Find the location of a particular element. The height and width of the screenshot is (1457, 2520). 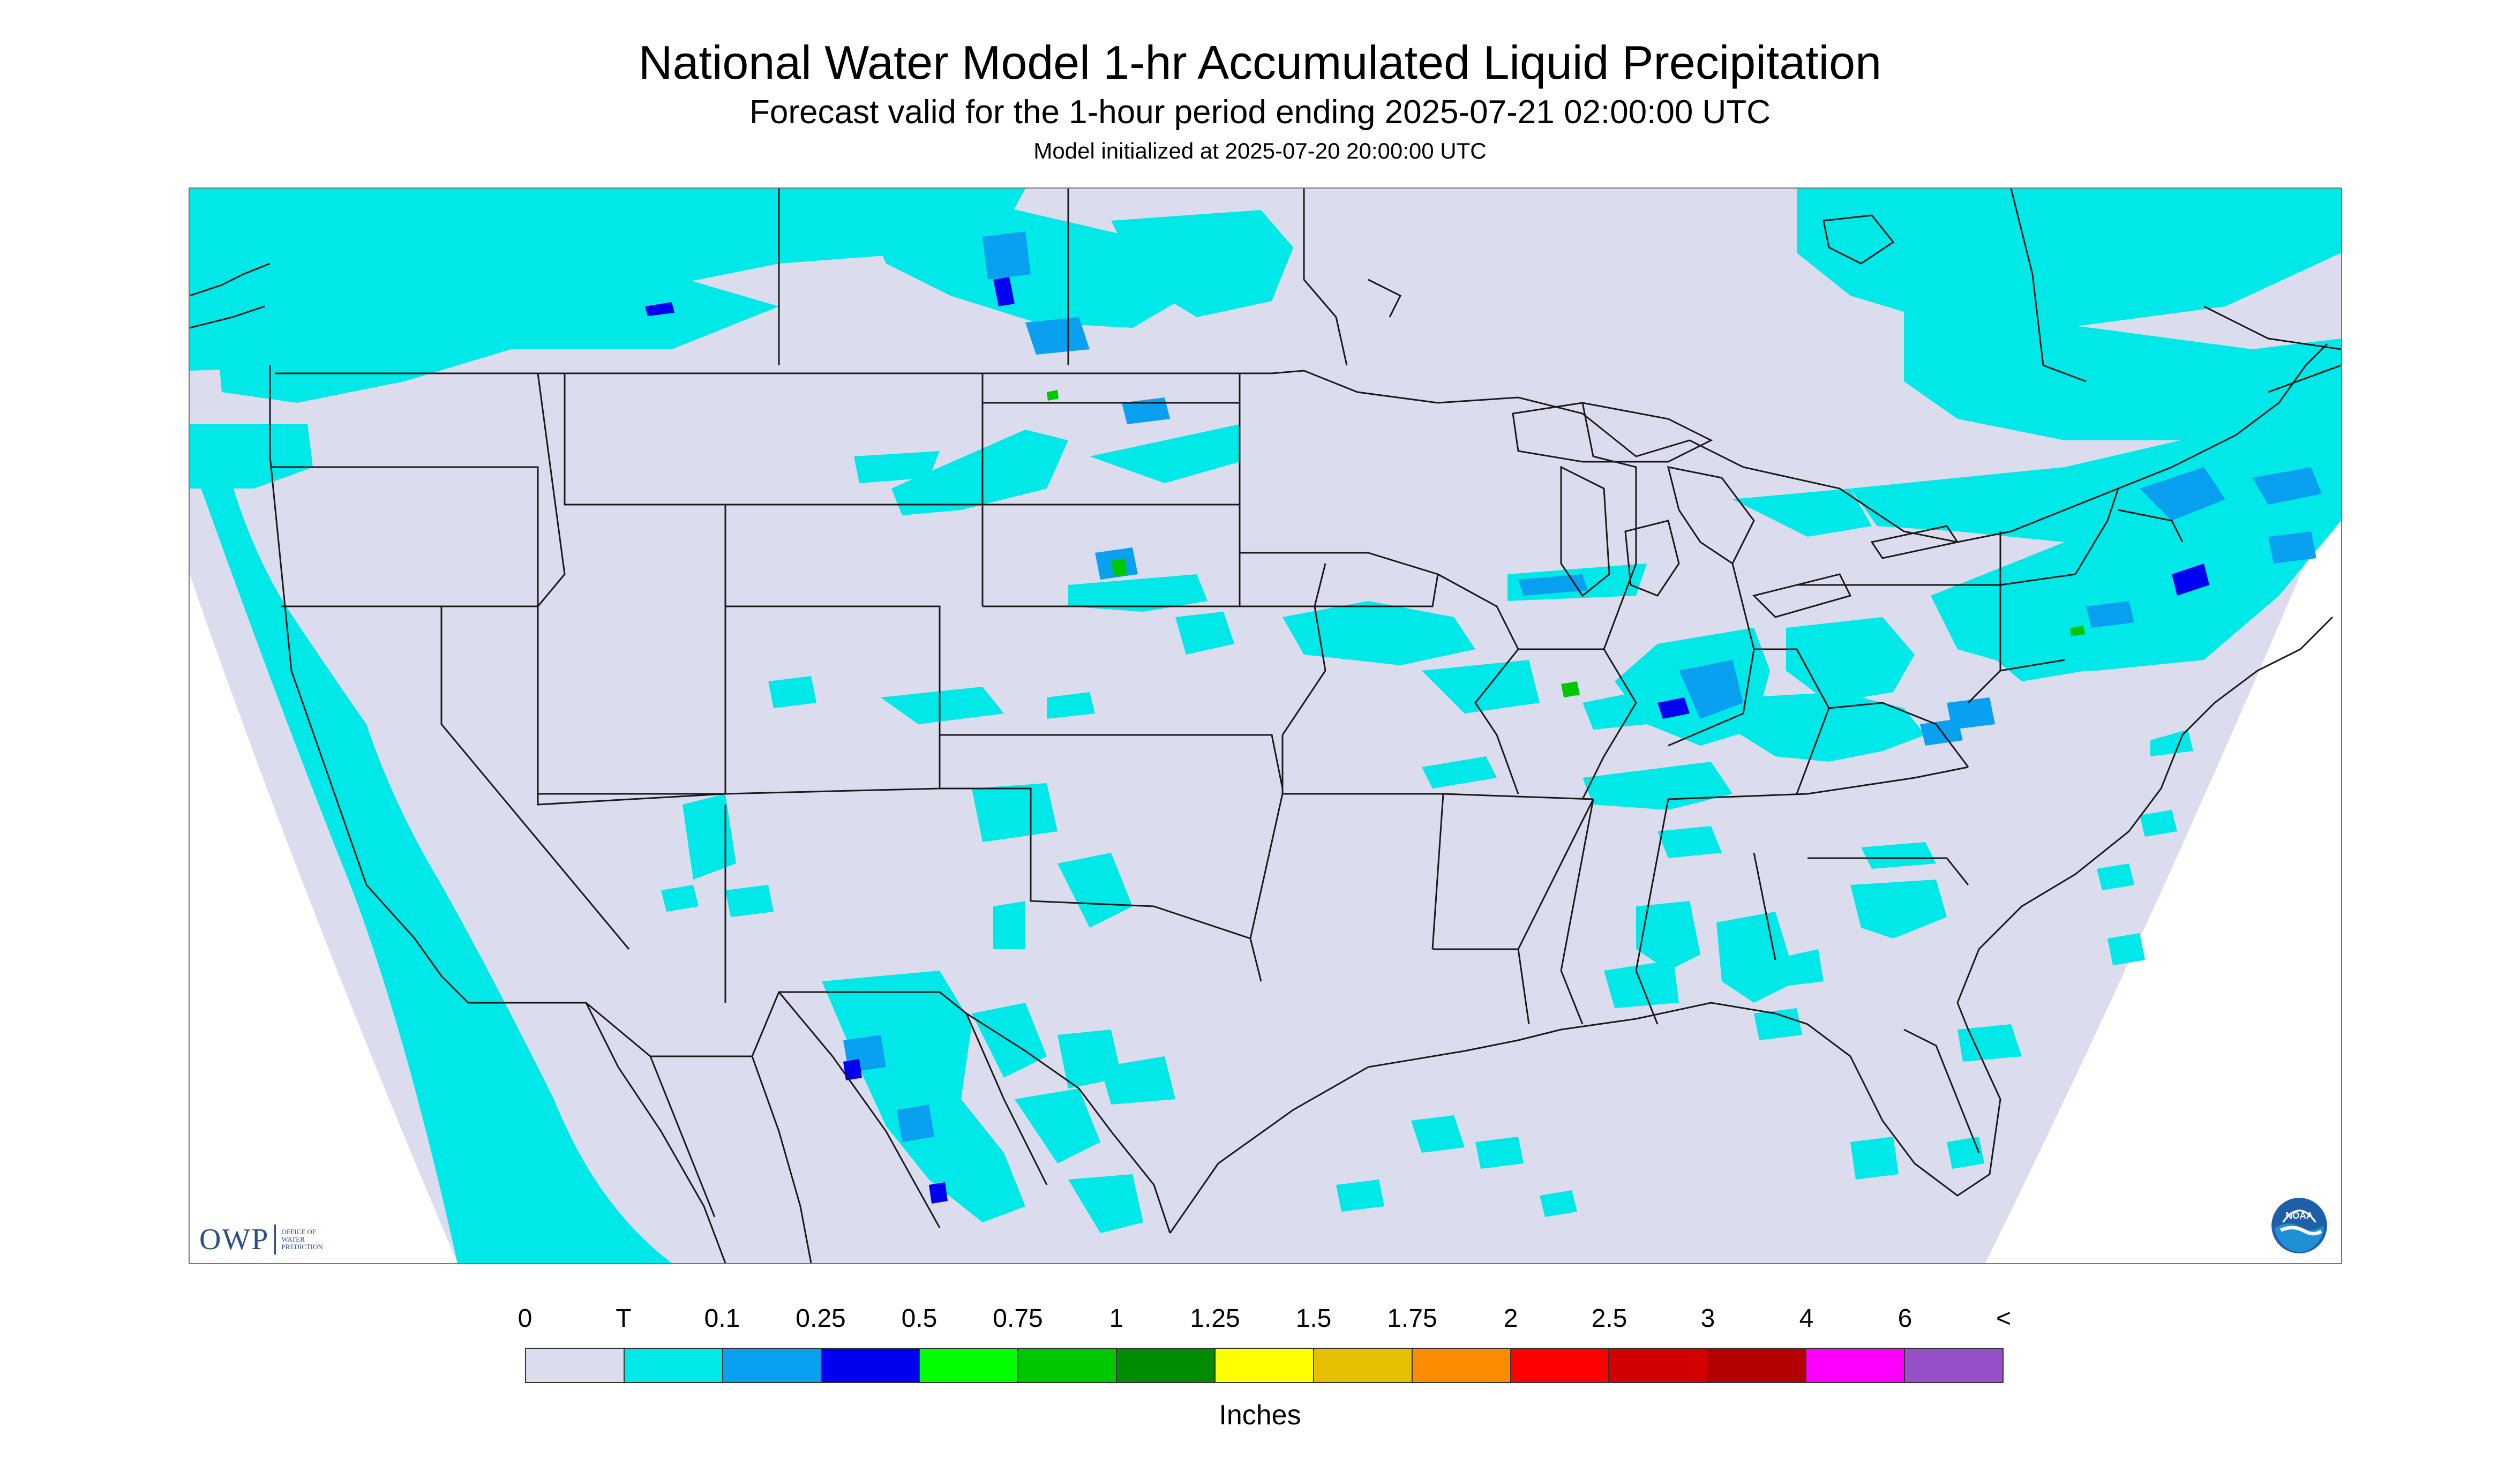

legend-label: 0.75 is located at coordinates (1018, 1318).